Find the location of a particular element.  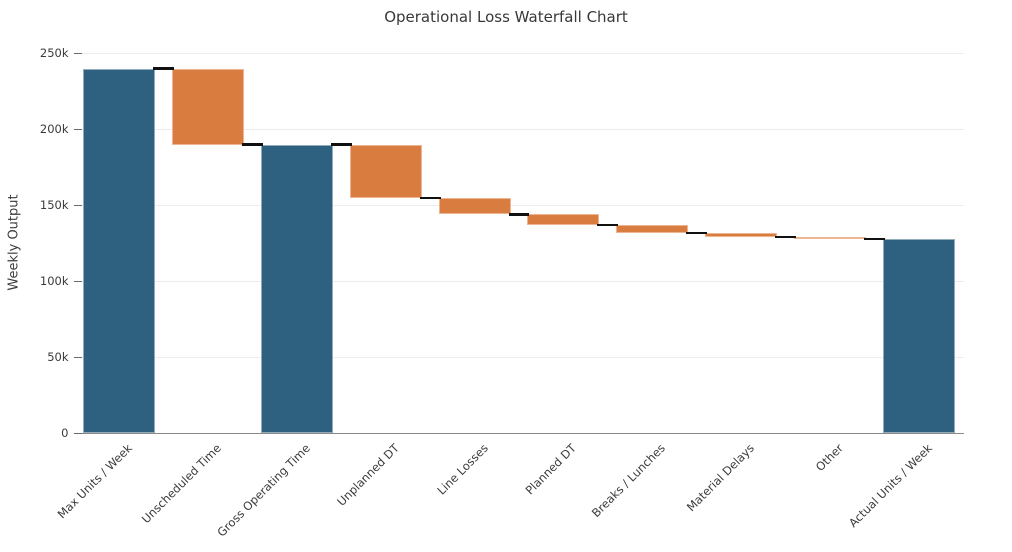

y-tick-label-100k: 100k is located at coordinates (54, 281).